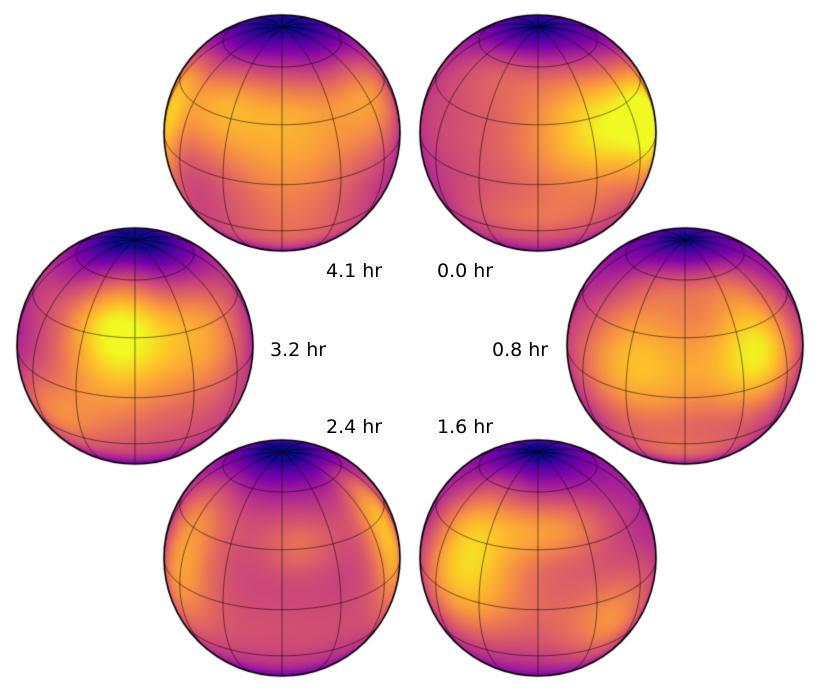 The height and width of the screenshot is (694, 819). I want to click on label-0-8-hr: 0.8 hr, so click(520, 350).